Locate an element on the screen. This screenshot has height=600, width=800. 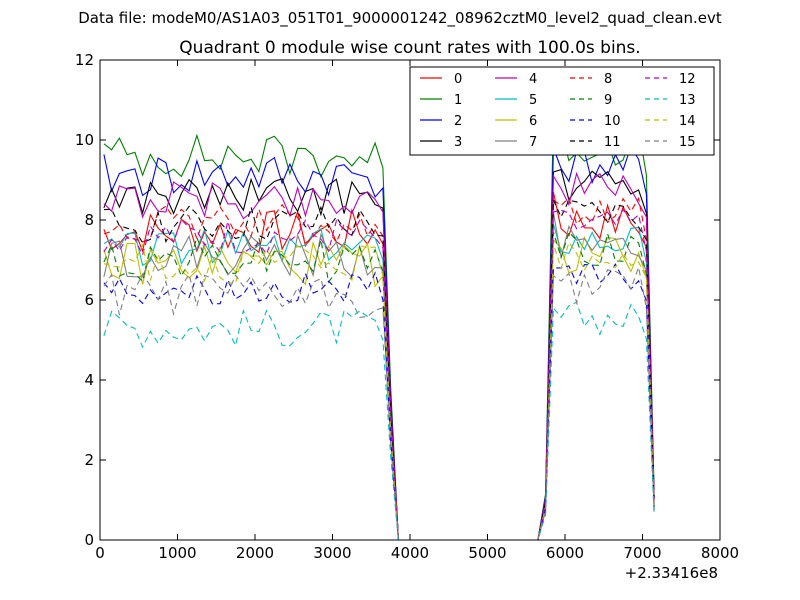
legend-label-0: 0 is located at coordinates (458, 79).